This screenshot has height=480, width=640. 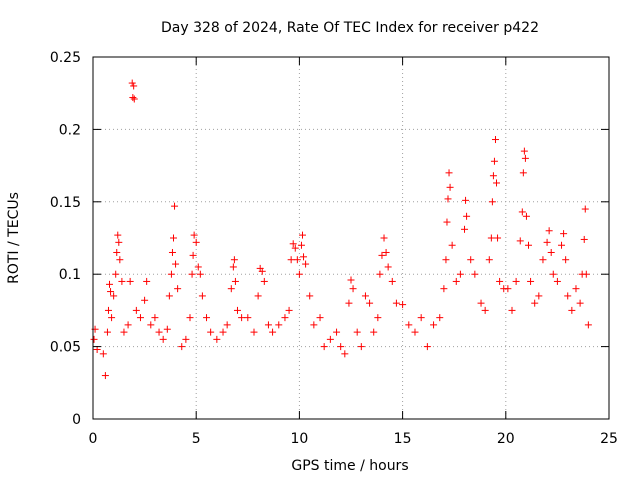 What do you see at coordinates (76, 420) in the screenshot?
I see `y-tick-label: 0` at bounding box center [76, 420].